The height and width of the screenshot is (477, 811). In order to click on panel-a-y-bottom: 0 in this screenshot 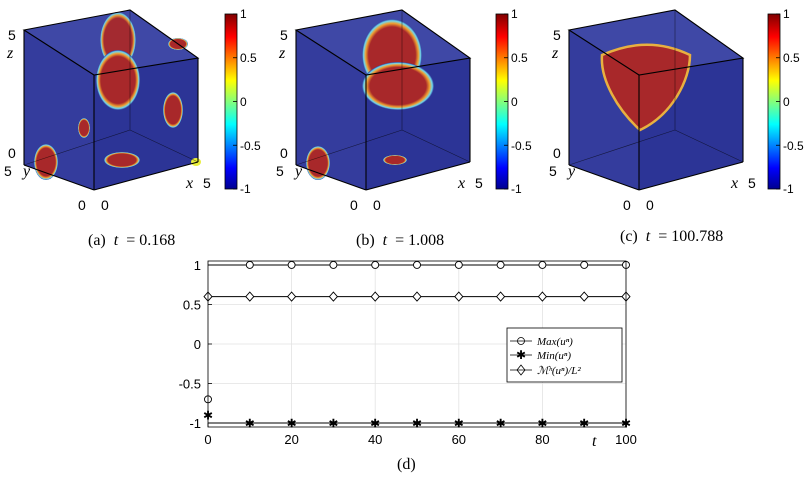, I will do `click(82, 205)`.